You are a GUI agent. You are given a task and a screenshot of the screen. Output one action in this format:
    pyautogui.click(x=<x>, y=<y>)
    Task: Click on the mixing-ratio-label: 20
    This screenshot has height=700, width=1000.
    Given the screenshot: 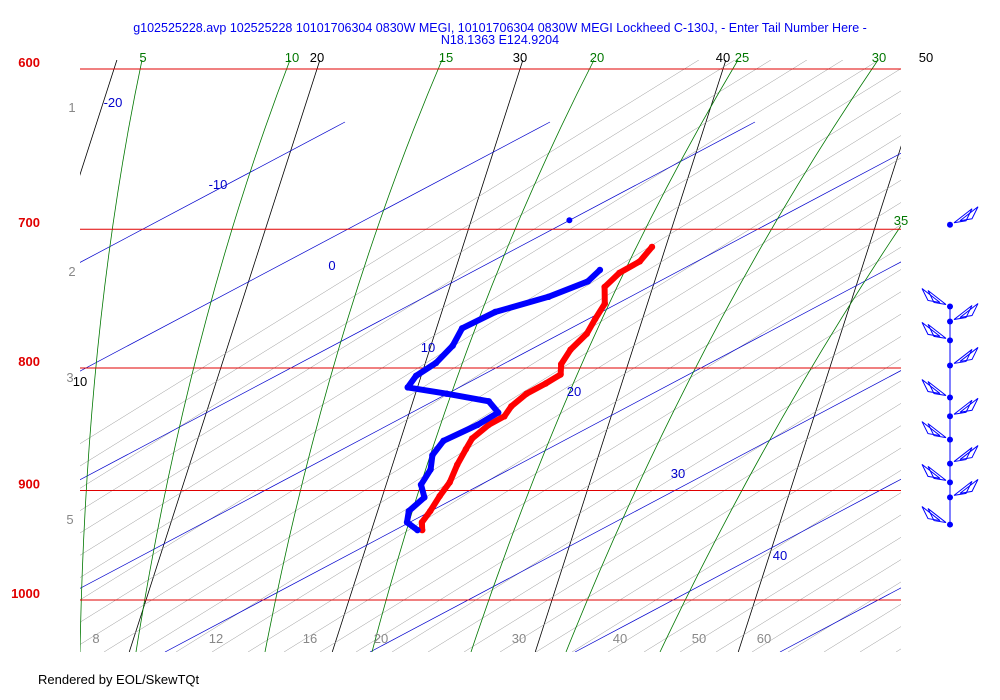 What is the action you would take?
    pyautogui.click(x=574, y=391)
    